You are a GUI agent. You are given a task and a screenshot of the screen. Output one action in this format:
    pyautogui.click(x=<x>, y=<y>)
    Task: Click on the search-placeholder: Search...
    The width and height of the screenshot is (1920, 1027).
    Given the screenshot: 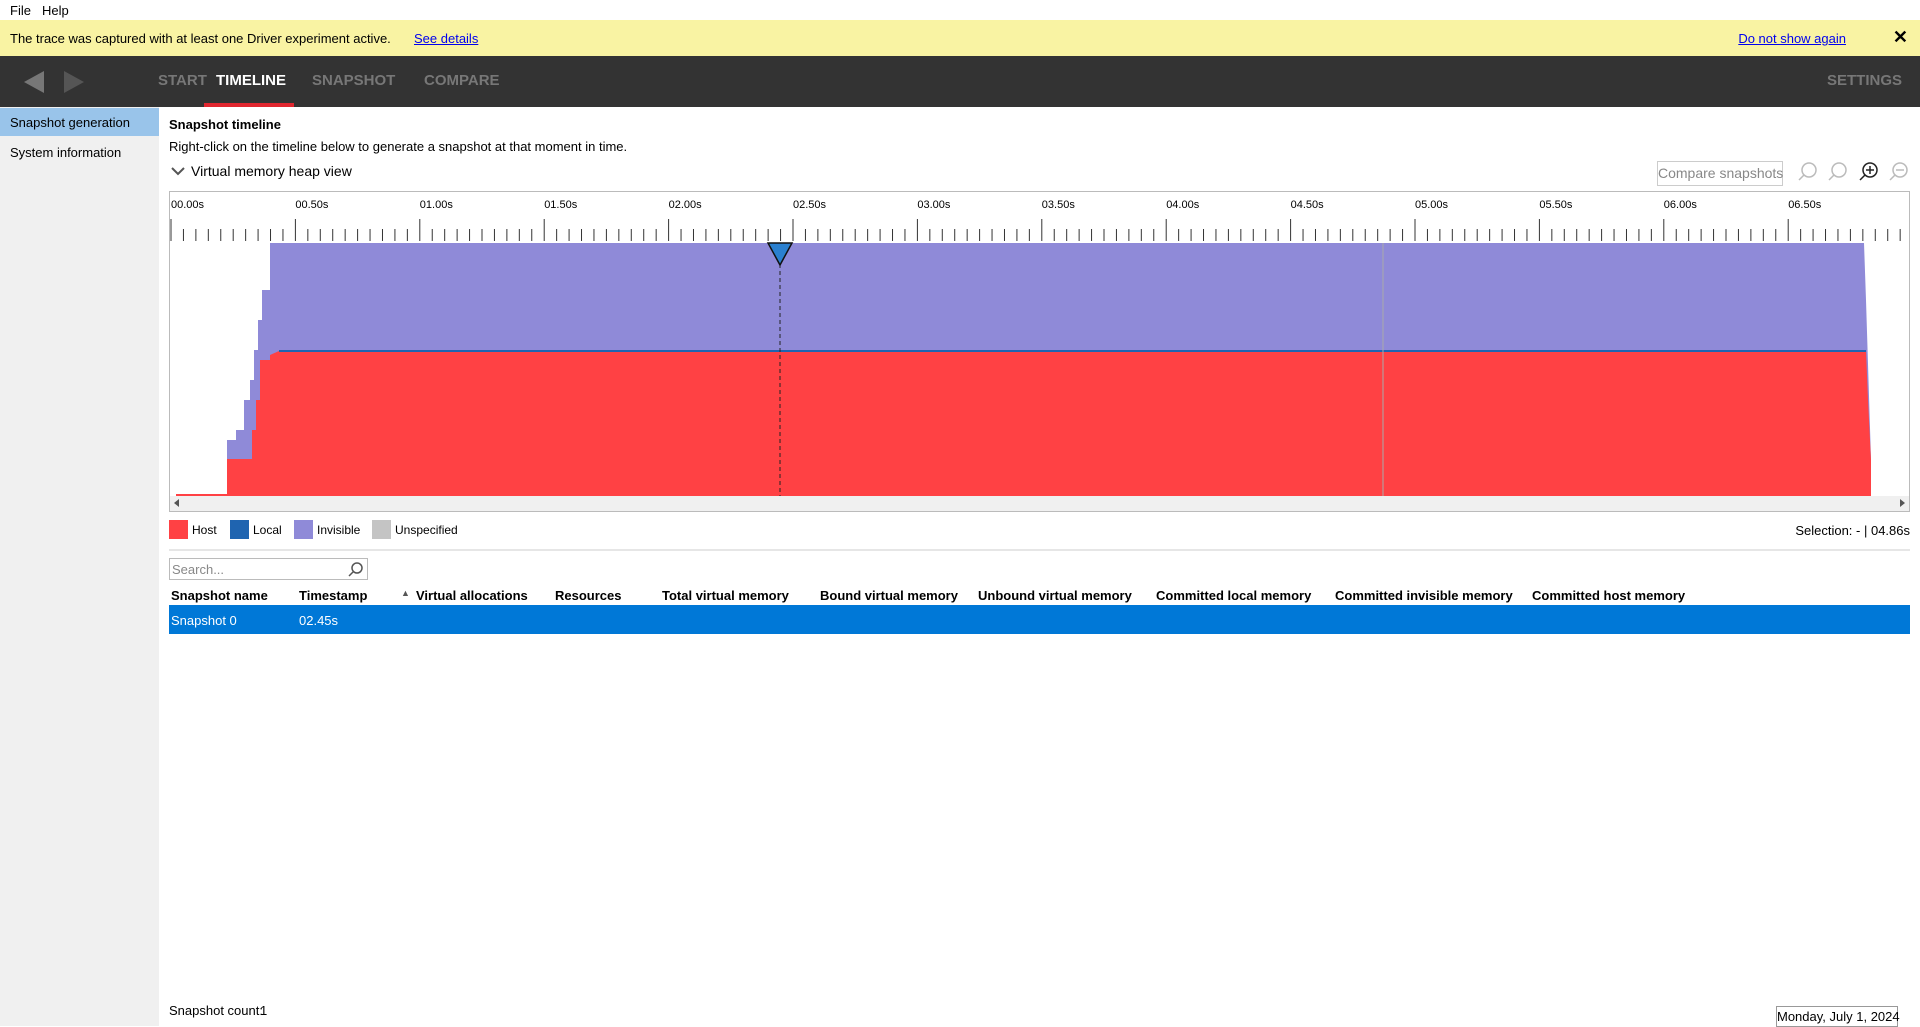 What is the action you would take?
    pyautogui.click(x=198, y=569)
    